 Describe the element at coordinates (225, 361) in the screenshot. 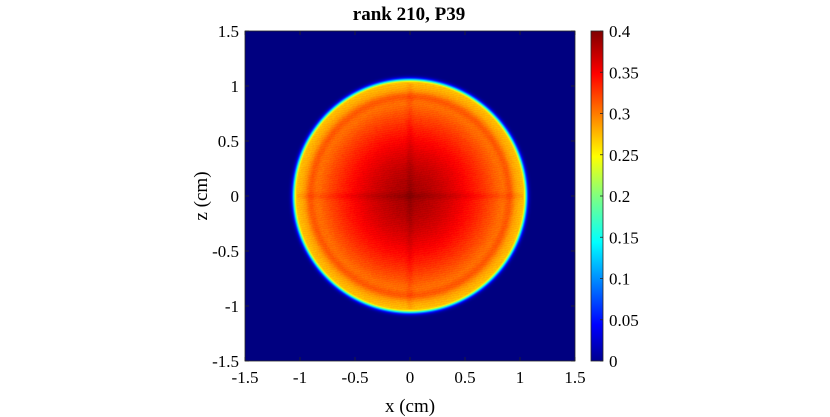

I see `y-tick-label: -1.5` at that location.